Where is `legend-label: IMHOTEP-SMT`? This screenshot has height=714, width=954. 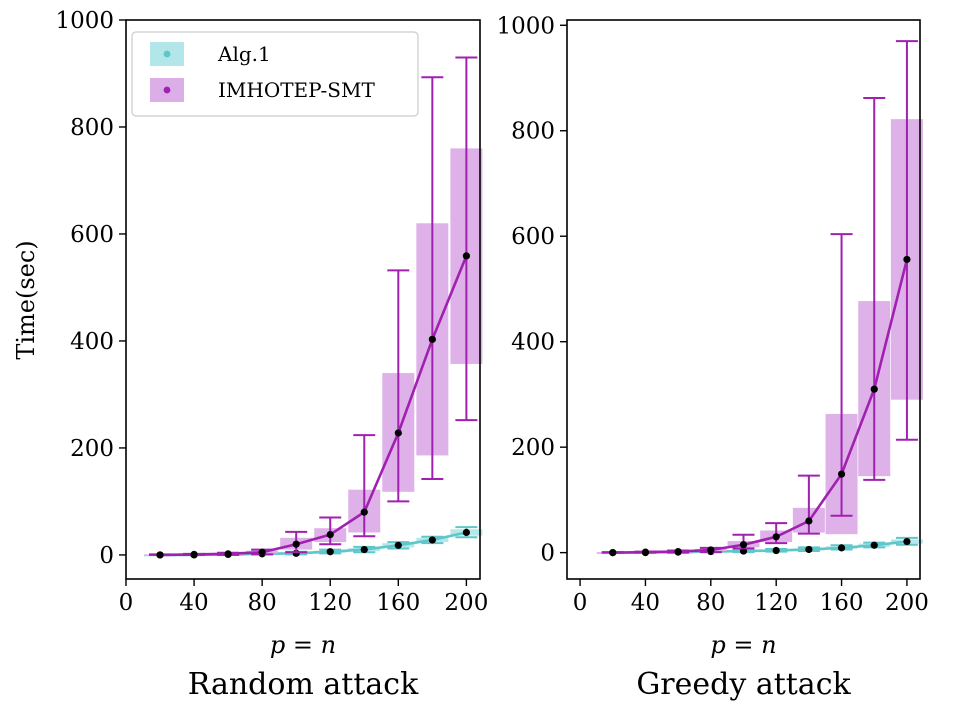 legend-label: IMHOTEP-SMT is located at coordinates (296, 90).